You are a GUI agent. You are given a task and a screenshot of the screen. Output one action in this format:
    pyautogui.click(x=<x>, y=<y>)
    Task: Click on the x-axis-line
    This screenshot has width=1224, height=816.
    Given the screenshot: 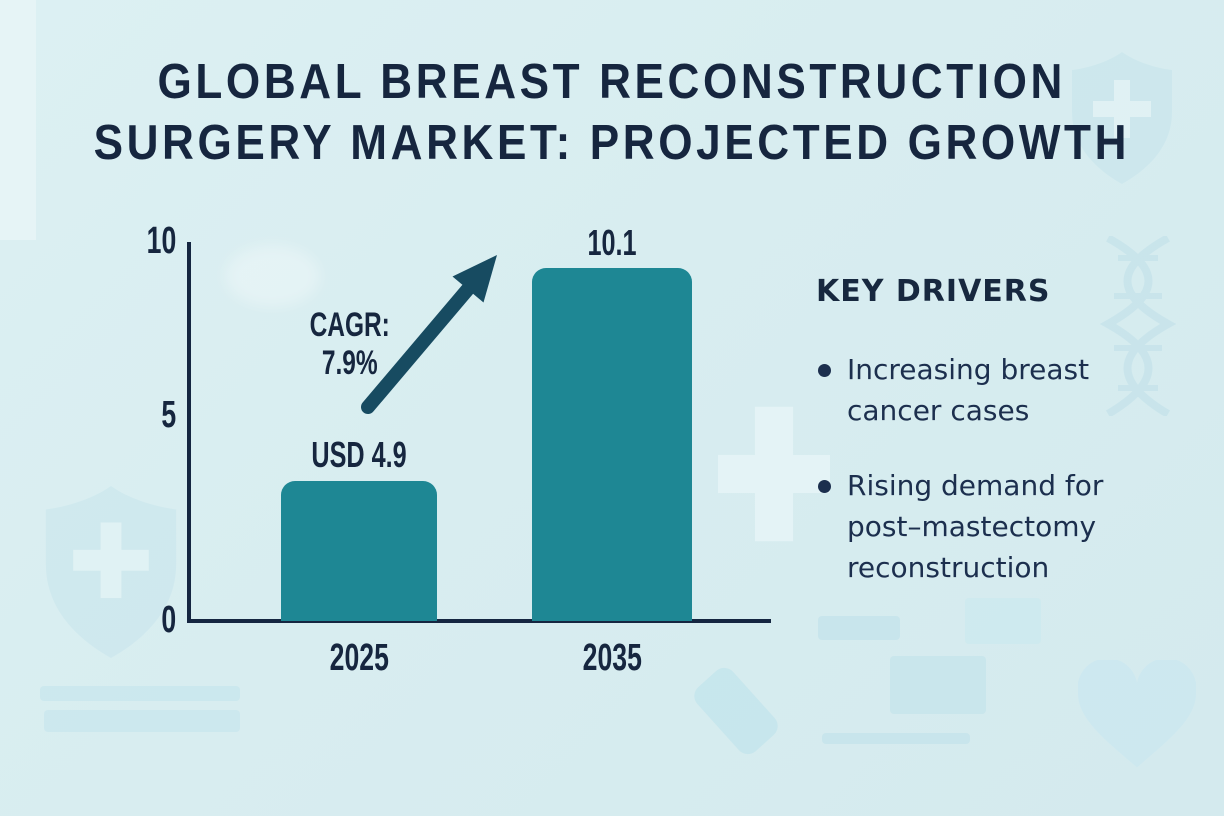 What is the action you would take?
    pyautogui.click(x=479, y=621)
    